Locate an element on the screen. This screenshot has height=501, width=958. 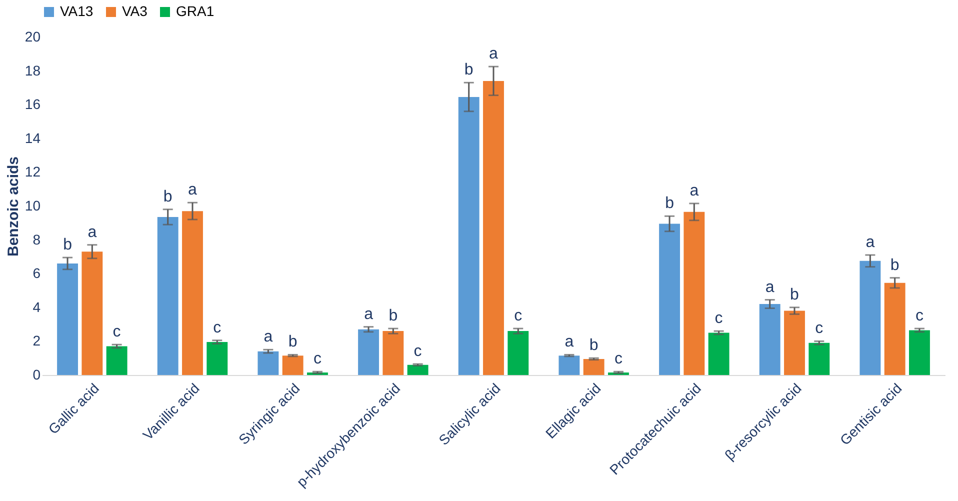
y-axis-title: Benzoic acids is located at coordinates (13, 206).